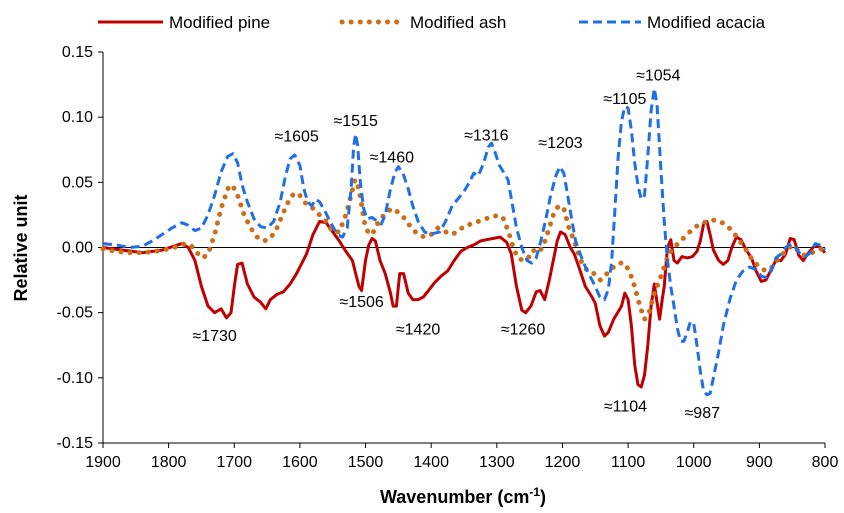 Image resolution: width=844 pixels, height=513 pixels. What do you see at coordinates (703, 413) in the screenshot?
I see `peak-annotation: ≈987` at bounding box center [703, 413].